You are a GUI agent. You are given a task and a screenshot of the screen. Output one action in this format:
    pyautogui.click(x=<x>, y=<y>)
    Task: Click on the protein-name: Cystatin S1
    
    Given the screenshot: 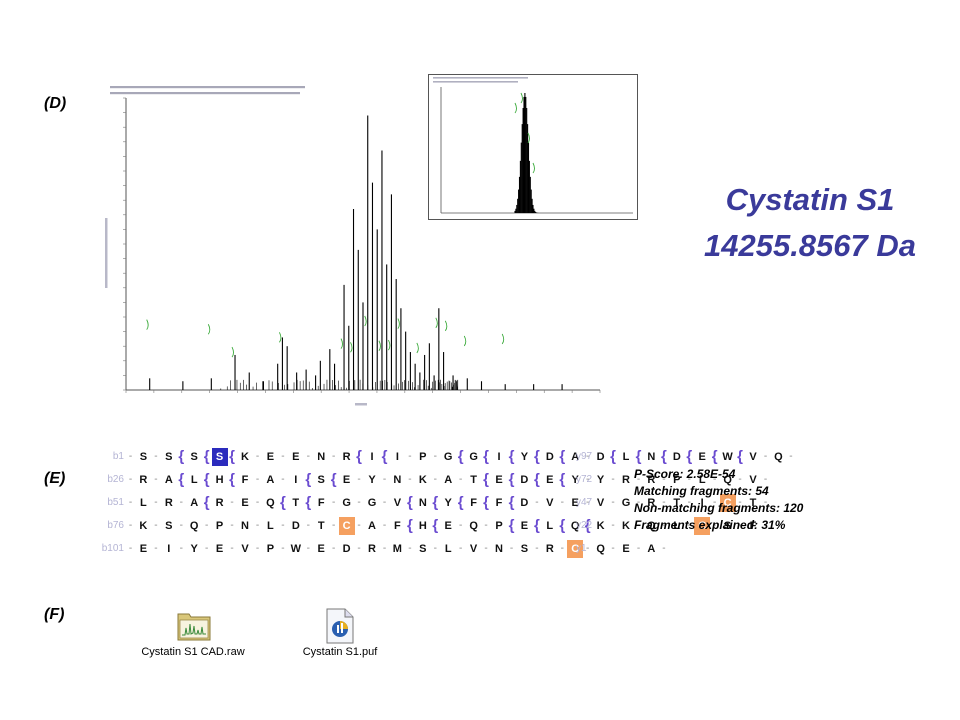 What is the action you would take?
    pyautogui.click(x=810, y=199)
    